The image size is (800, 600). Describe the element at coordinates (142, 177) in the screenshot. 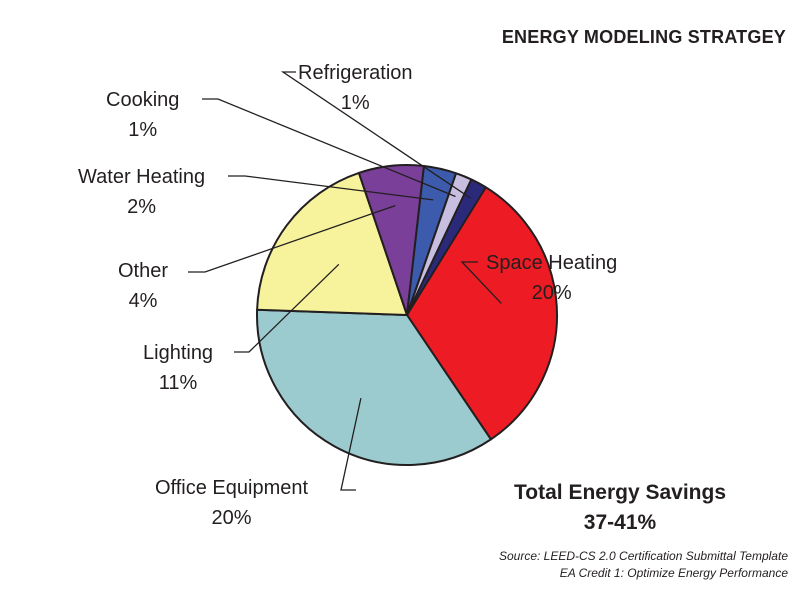

I see `label-water-heating-name: Water Heating` at that location.